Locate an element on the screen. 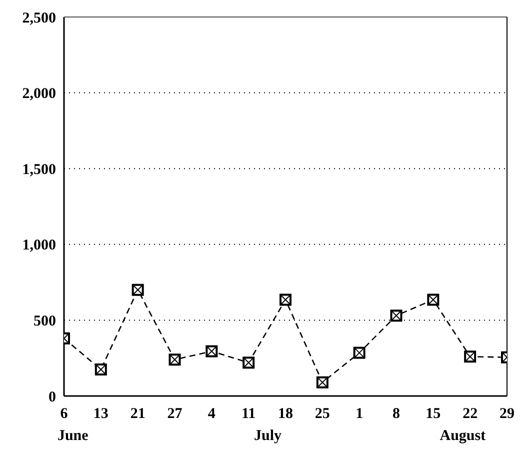 This screenshot has width=522, height=452. x-tick-label: 1 is located at coordinates (360, 414).